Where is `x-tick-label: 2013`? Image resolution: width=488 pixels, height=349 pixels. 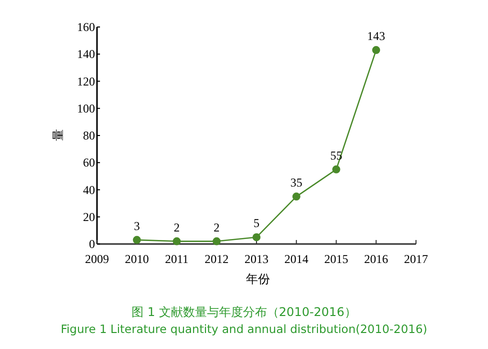 x-tick-label: 2013 is located at coordinates (256, 259).